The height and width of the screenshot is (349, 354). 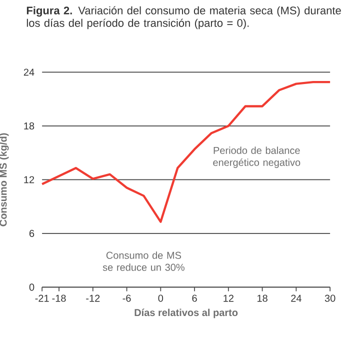 What do you see at coordinates (263, 298) in the screenshot?
I see `x-tick-label: 18` at bounding box center [263, 298].